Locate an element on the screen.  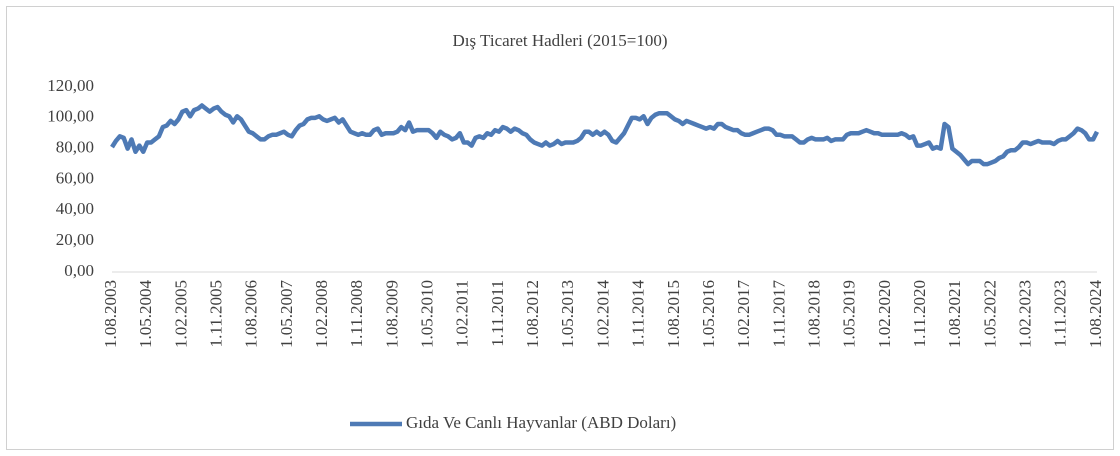
x-tick-label: 1.11.2014 is located at coordinates (638, 314).